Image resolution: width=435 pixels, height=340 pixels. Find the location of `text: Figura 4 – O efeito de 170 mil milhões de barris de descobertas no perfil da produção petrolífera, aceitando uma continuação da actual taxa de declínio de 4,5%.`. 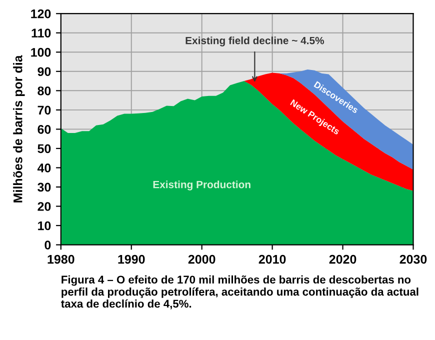

text: Figura 4 – O efeito de 170 mil milhões de barris de descobertas no perfil da produção petrolífera, aceitando uma continuação da actual taxa de declínio de 4,5%. is located at coordinates (239, 292).